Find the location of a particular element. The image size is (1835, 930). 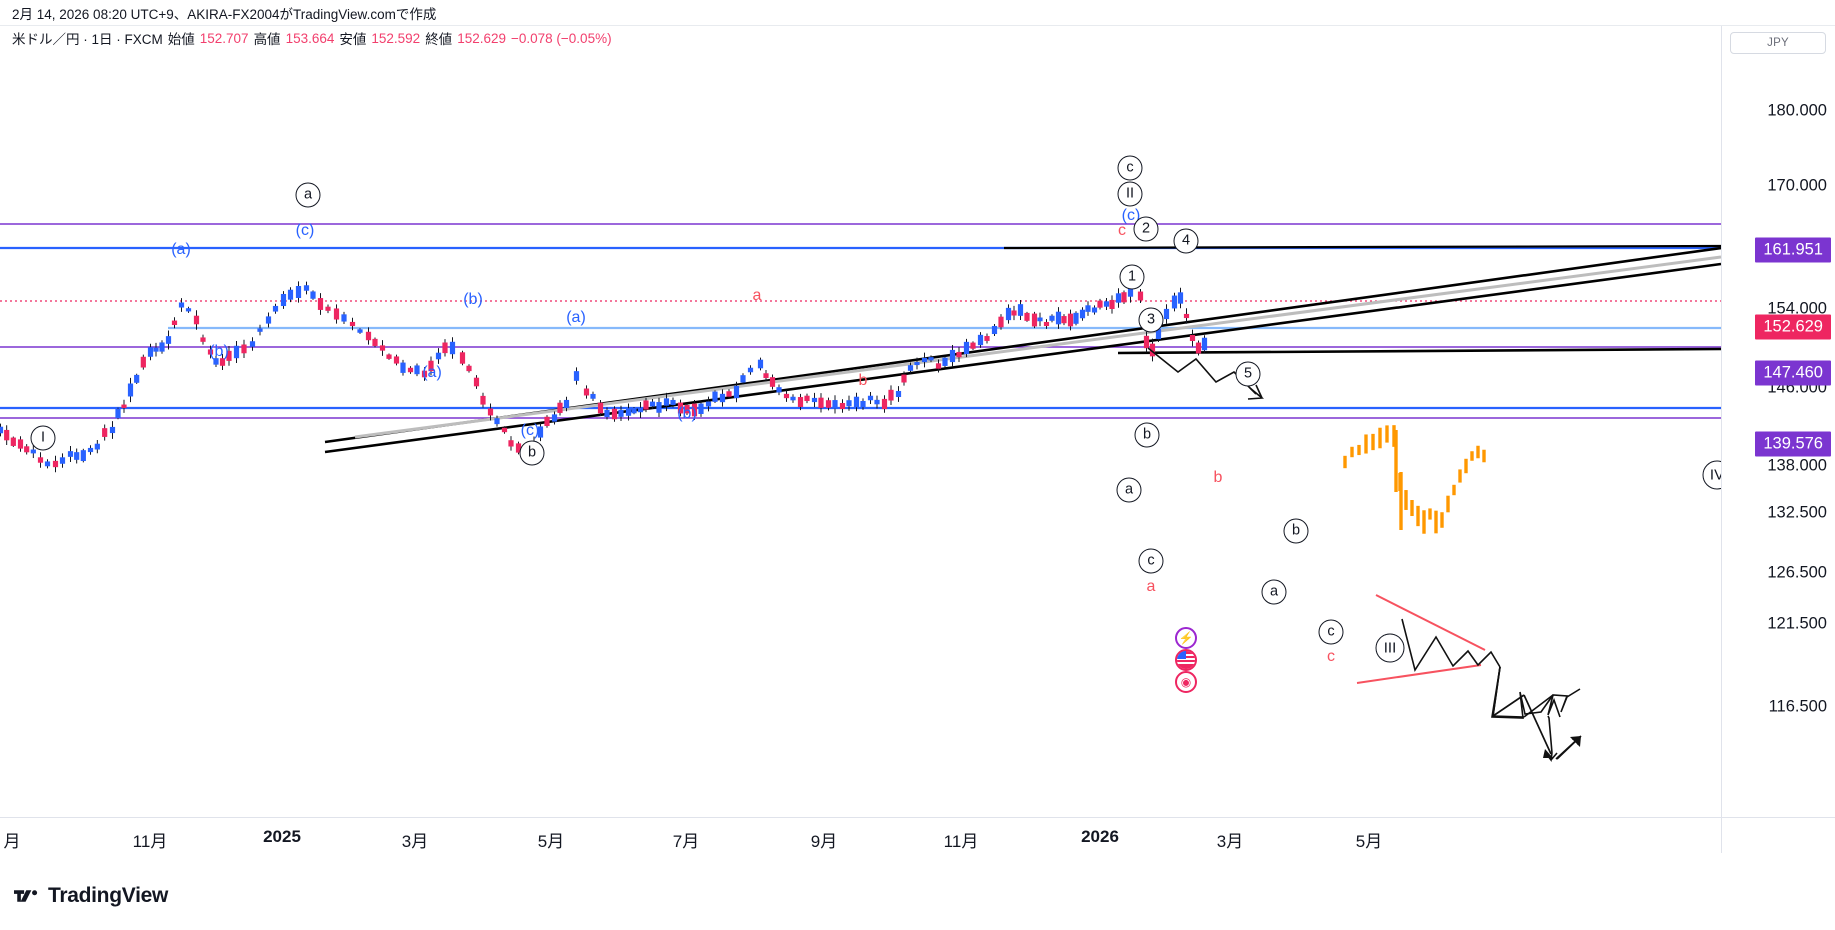

time-tick: 7月 is located at coordinates (686, 841).